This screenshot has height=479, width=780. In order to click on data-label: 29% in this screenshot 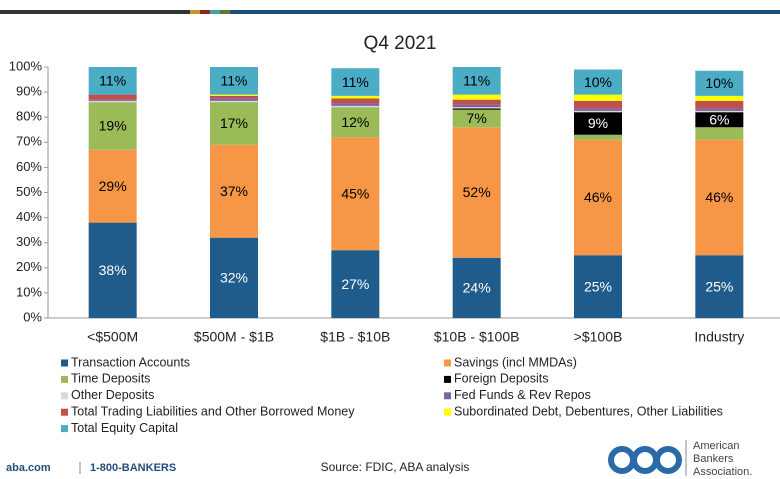, I will do `click(113, 186)`.